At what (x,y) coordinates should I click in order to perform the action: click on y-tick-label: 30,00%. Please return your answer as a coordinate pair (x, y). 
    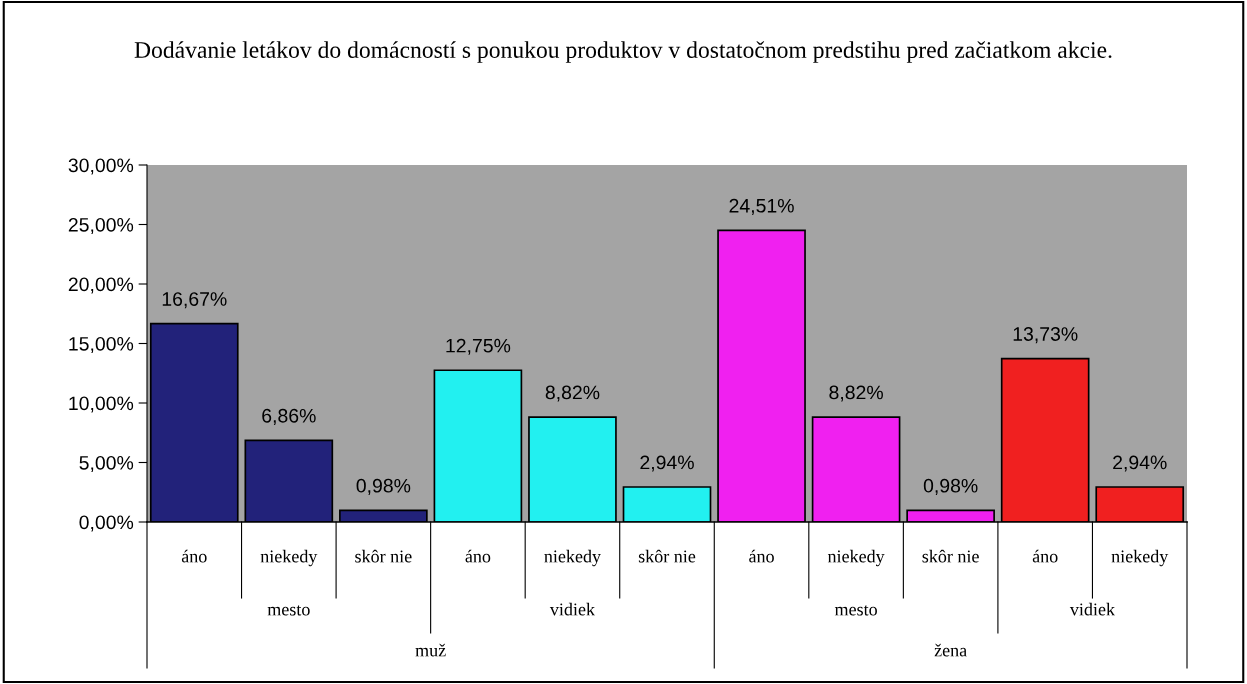
    Looking at the image, I should click on (101, 166).